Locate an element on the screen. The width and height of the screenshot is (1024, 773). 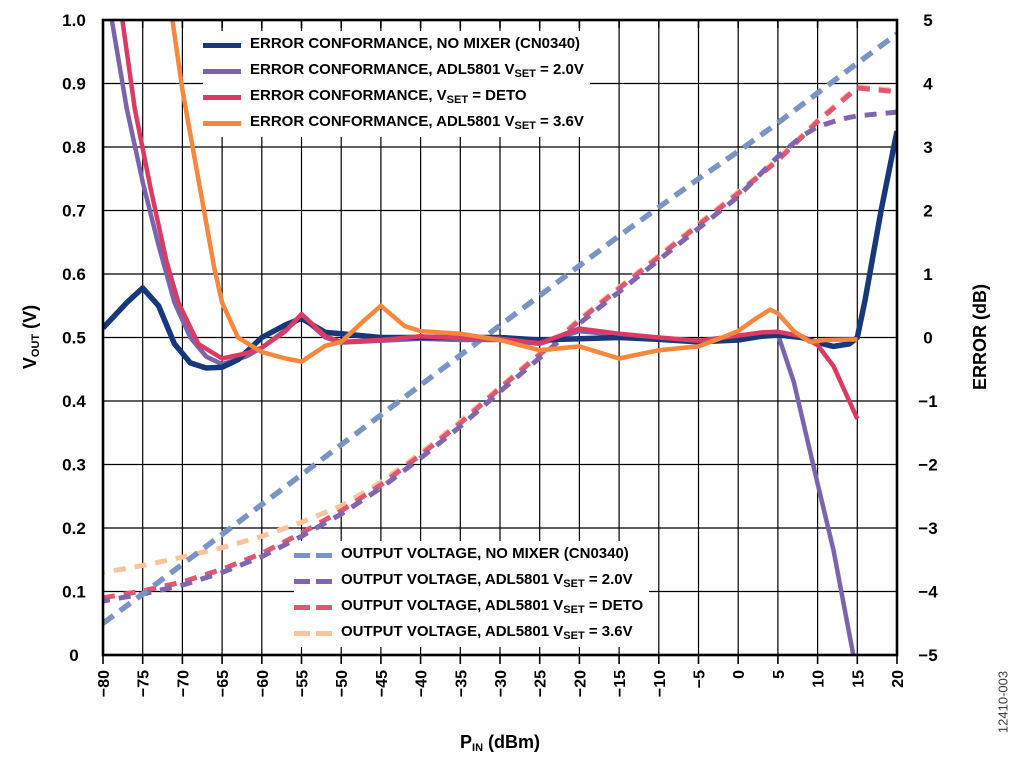
x-tick-label: −15 is located at coordinates (620, 683).